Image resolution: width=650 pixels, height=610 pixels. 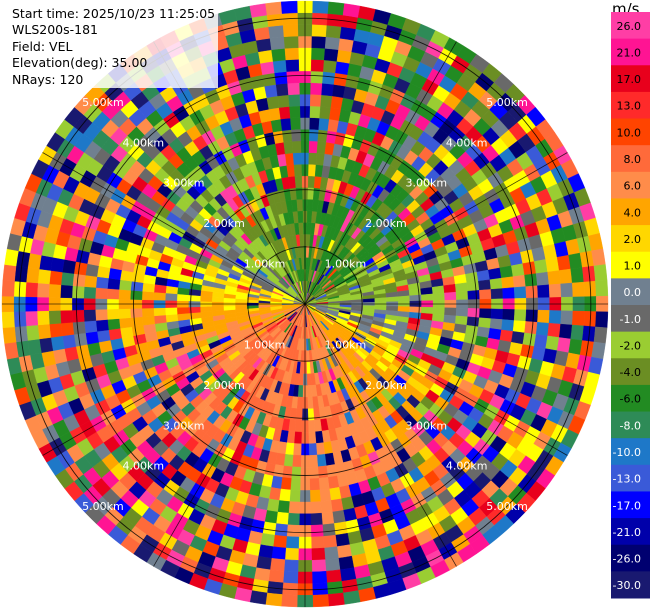 I want to click on colorbar-tick-label: 0.0, so click(x=633, y=292).